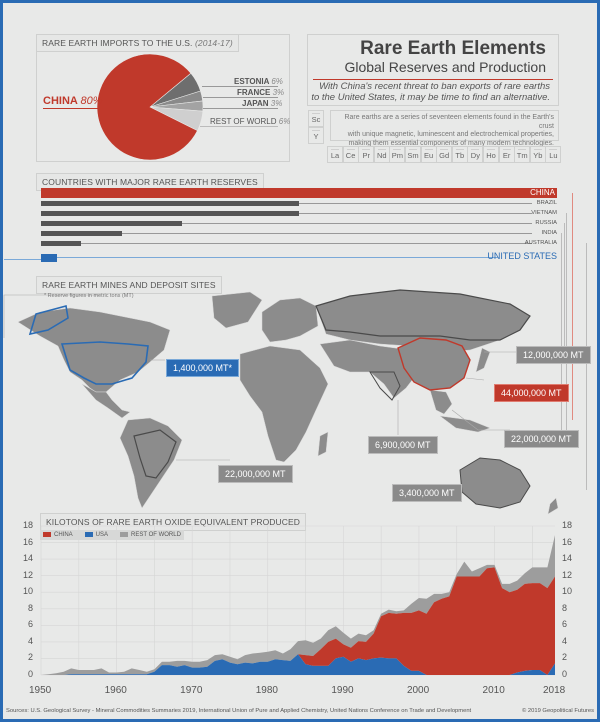  Describe the element at coordinates (549, 233) in the screenshot. I see `reserve-label-india: INDIA` at that location.